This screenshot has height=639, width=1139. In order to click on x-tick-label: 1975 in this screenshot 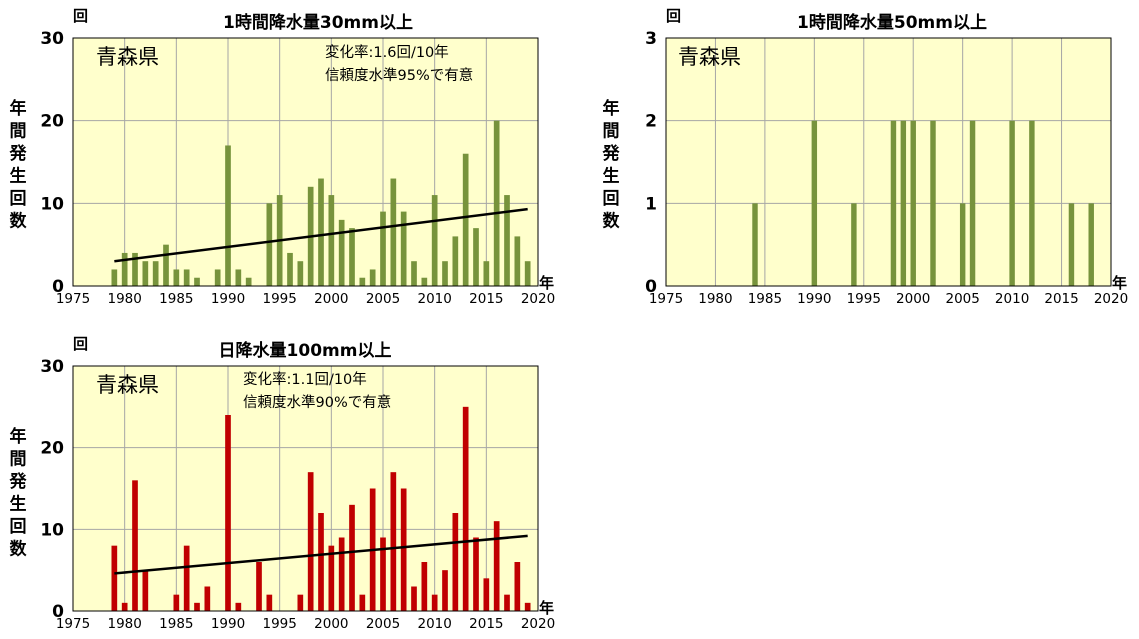, I will do `click(73, 624)`.